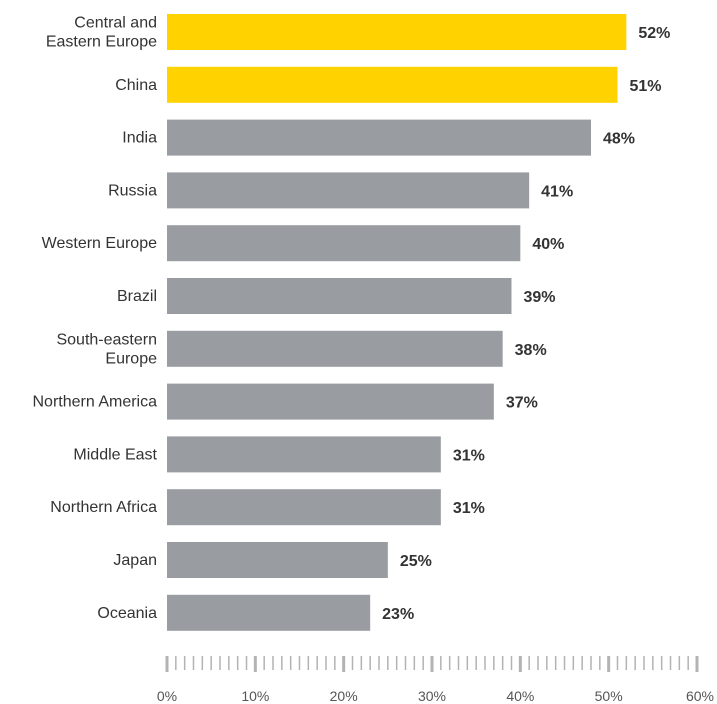 This screenshot has height=704, width=717. Describe the element at coordinates (609, 696) in the screenshot. I see `x-tick-label-5: 50%` at that location.